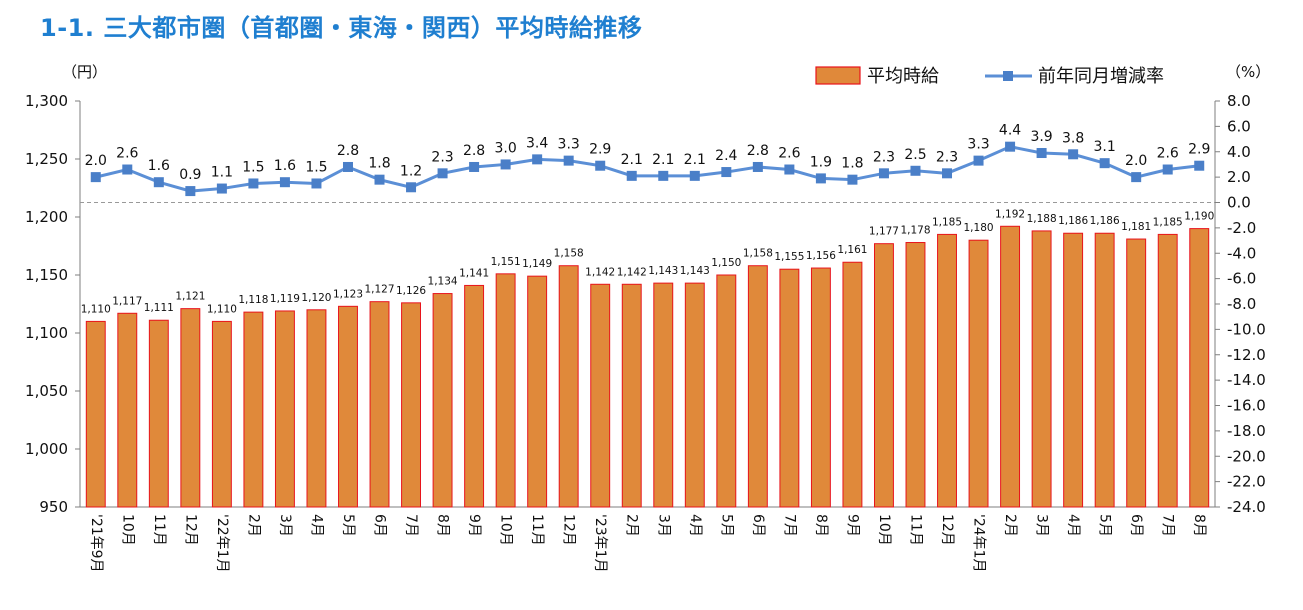  I want to click on bar-value-label: 1,149, so click(537, 264).